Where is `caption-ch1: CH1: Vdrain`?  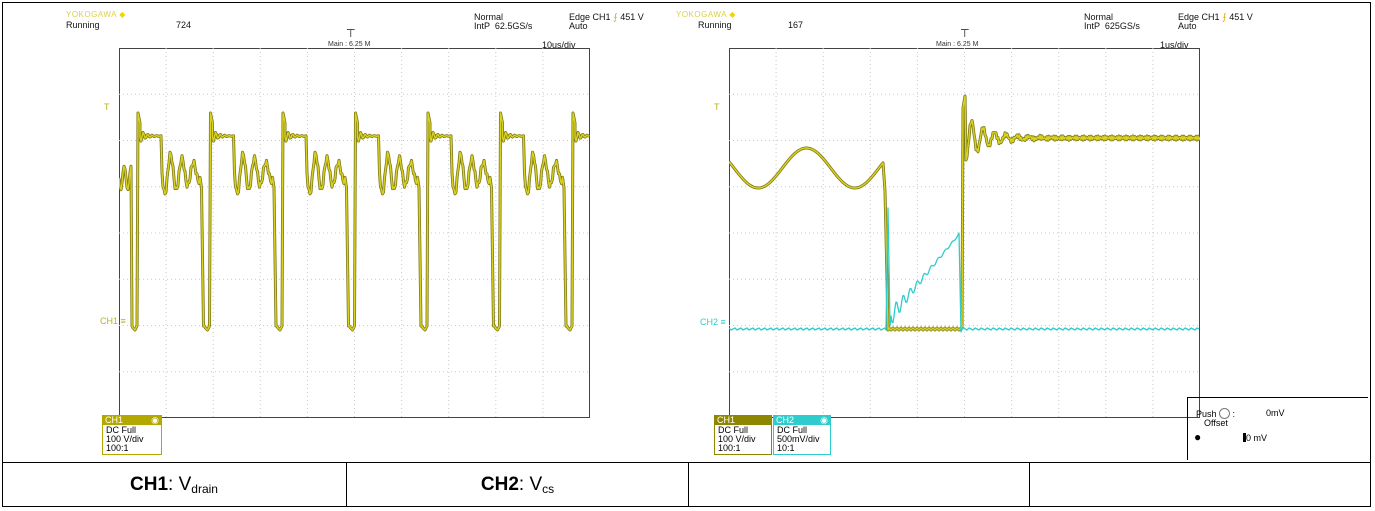 caption-ch1: CH1: Vdrain is located at coordinates (174, 485).